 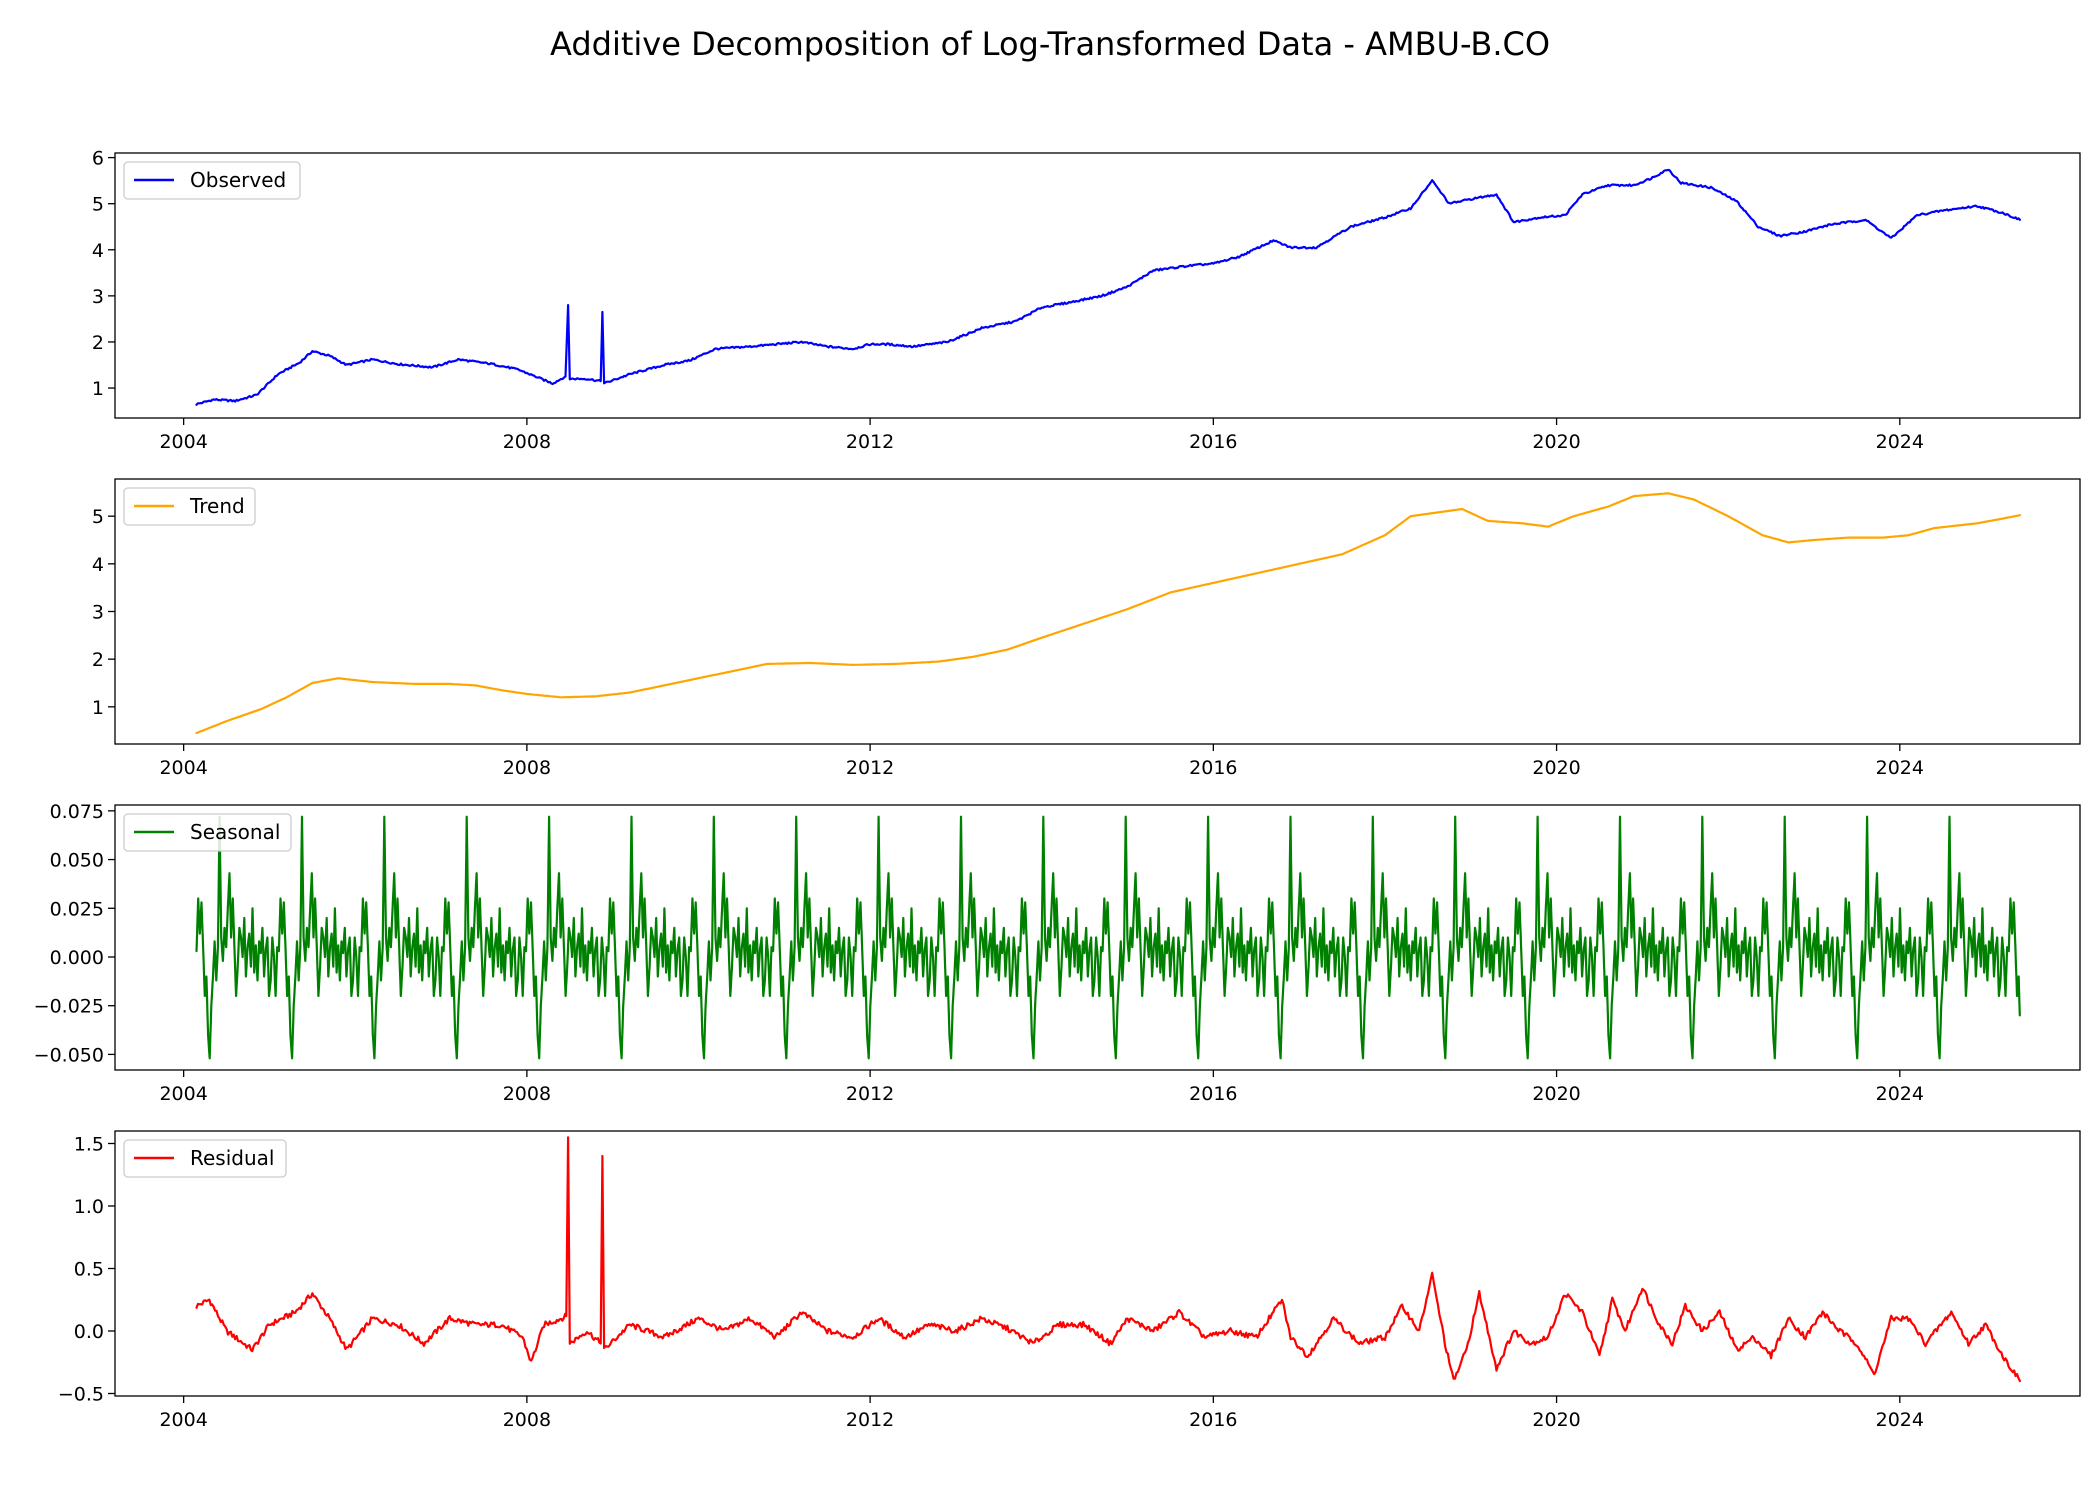 What do you see at coordinates (217, 506) in the screenshot?
I see `trend-legend-label: Trend` at bounding box center [217, 506].